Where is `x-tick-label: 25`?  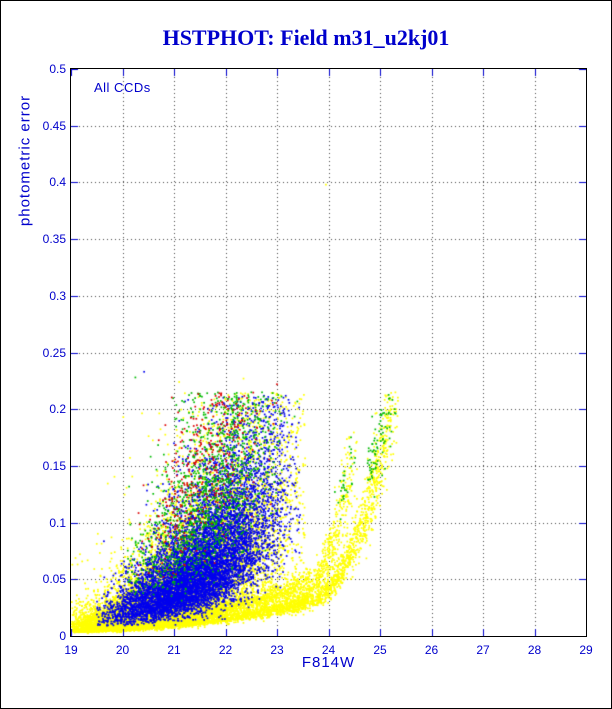
x-tick-label: 25 is located at coordinates (380, 650).